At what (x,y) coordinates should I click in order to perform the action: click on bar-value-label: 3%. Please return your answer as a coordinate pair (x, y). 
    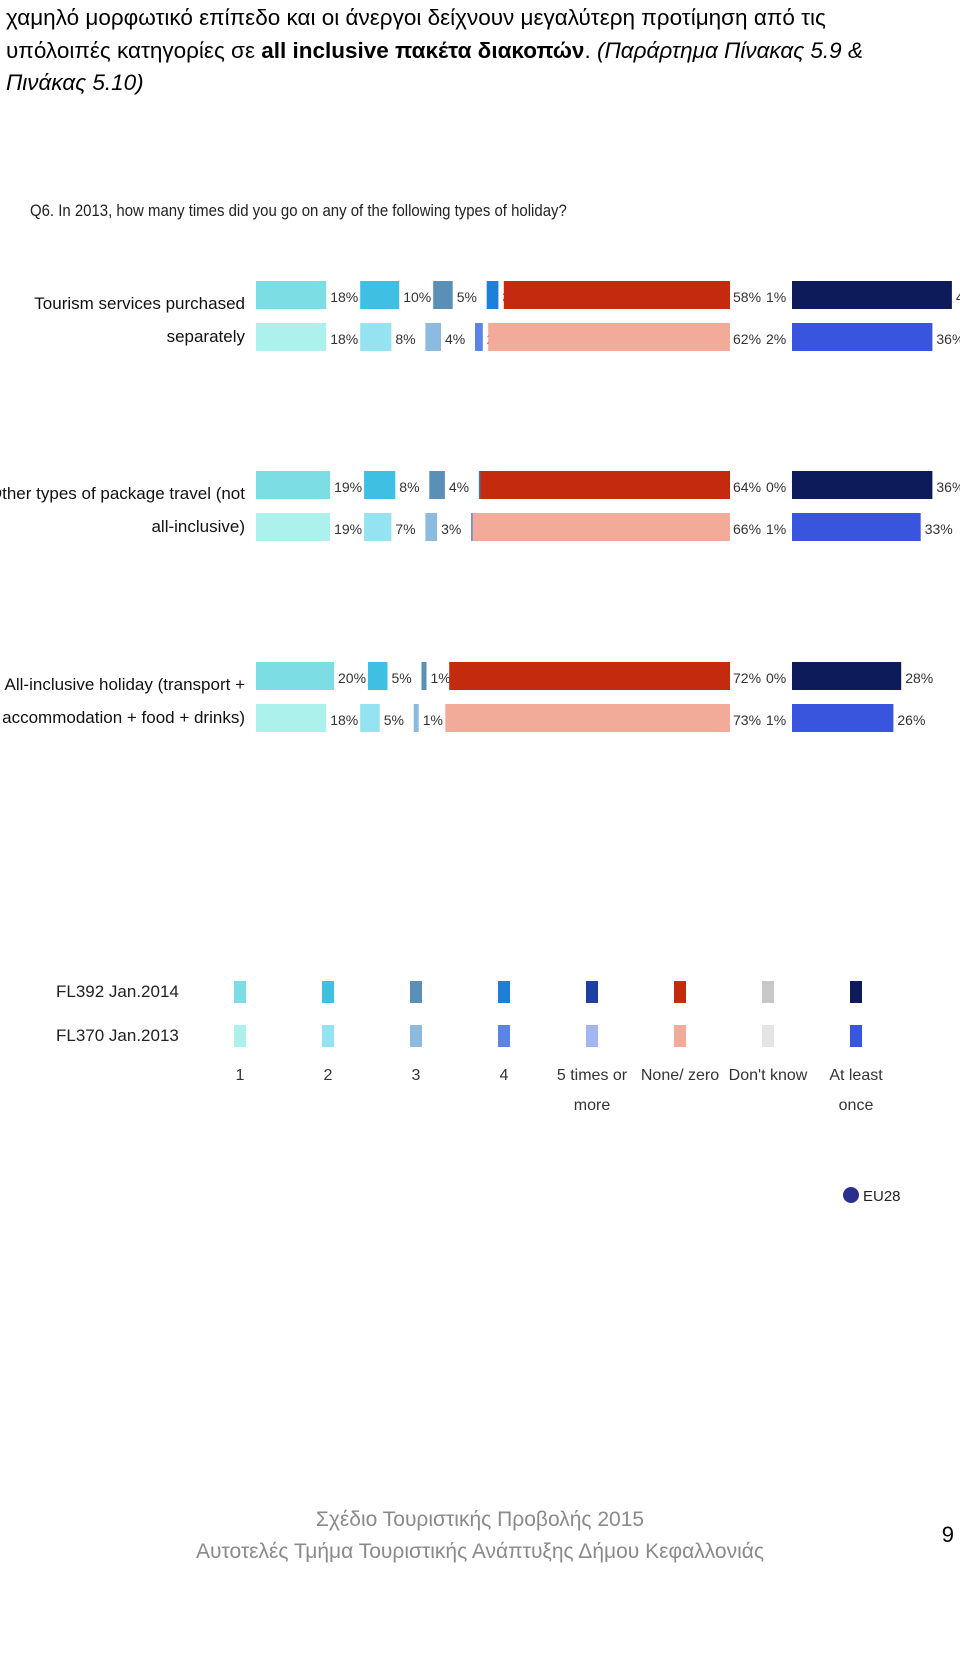
    Looking at the image, I should click on (451, 529).